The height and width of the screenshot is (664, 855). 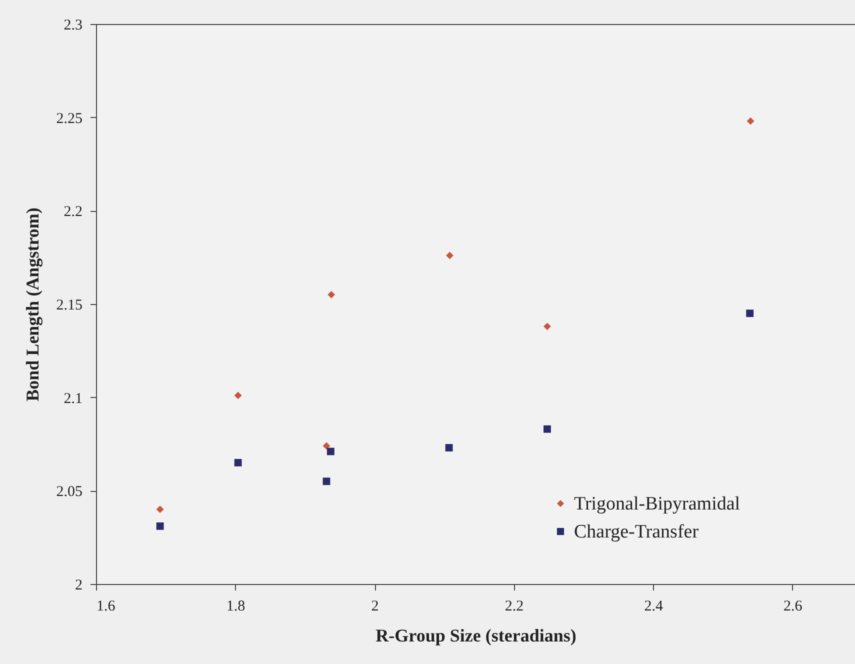 What do you see at coordinates (32, 305) in the screenshot?
I see `y-axis-title: Bond Length (Angstrom)` at bounding box center [32, 305].